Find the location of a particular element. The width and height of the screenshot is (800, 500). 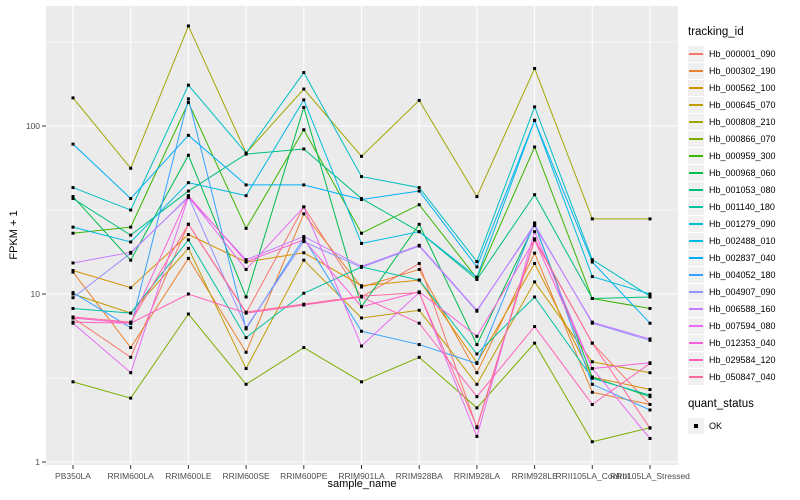

legend-item-Hb_000645_070: Hb_000645_070 is located at coordinates (744, 104).